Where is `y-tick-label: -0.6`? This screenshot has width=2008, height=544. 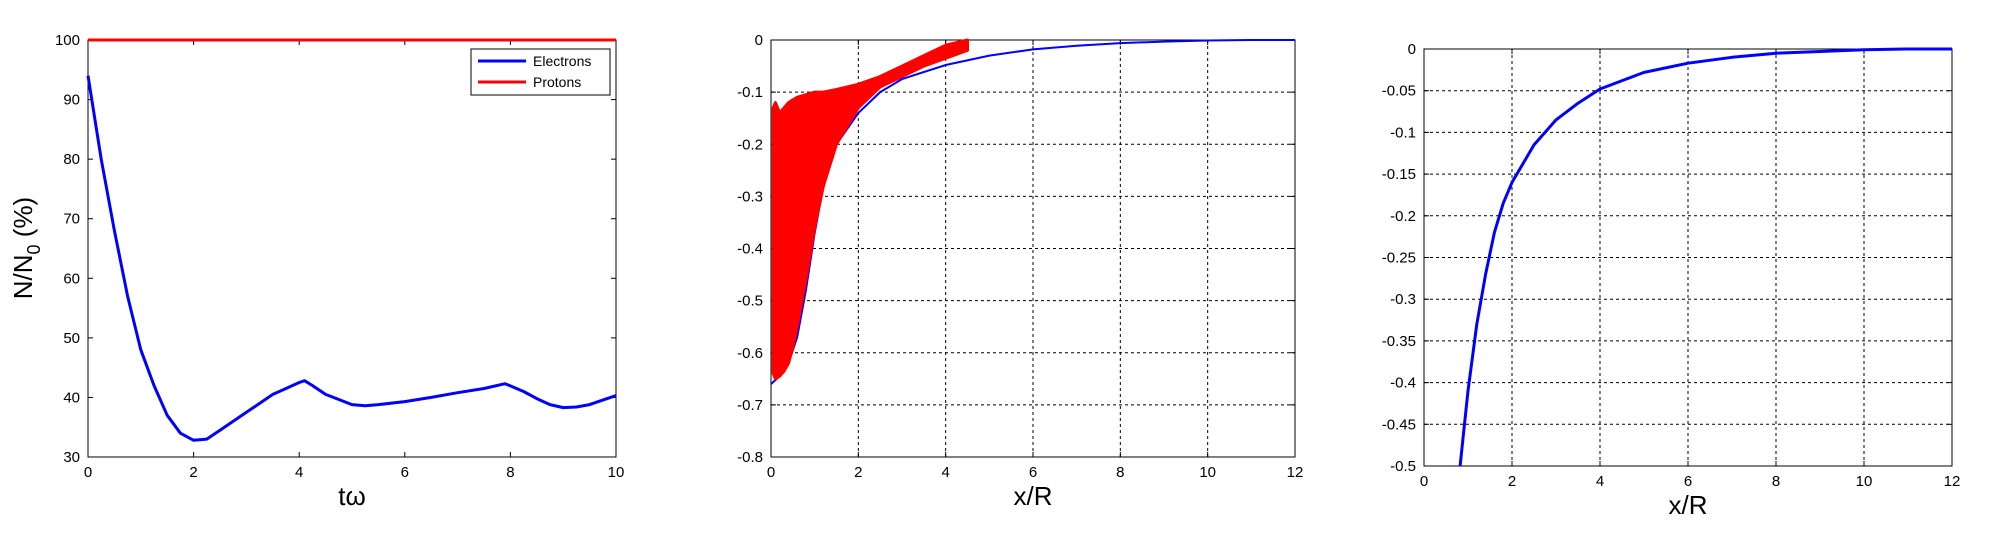 y-tick-label: -0.6 is located at coordinates (750, 353).